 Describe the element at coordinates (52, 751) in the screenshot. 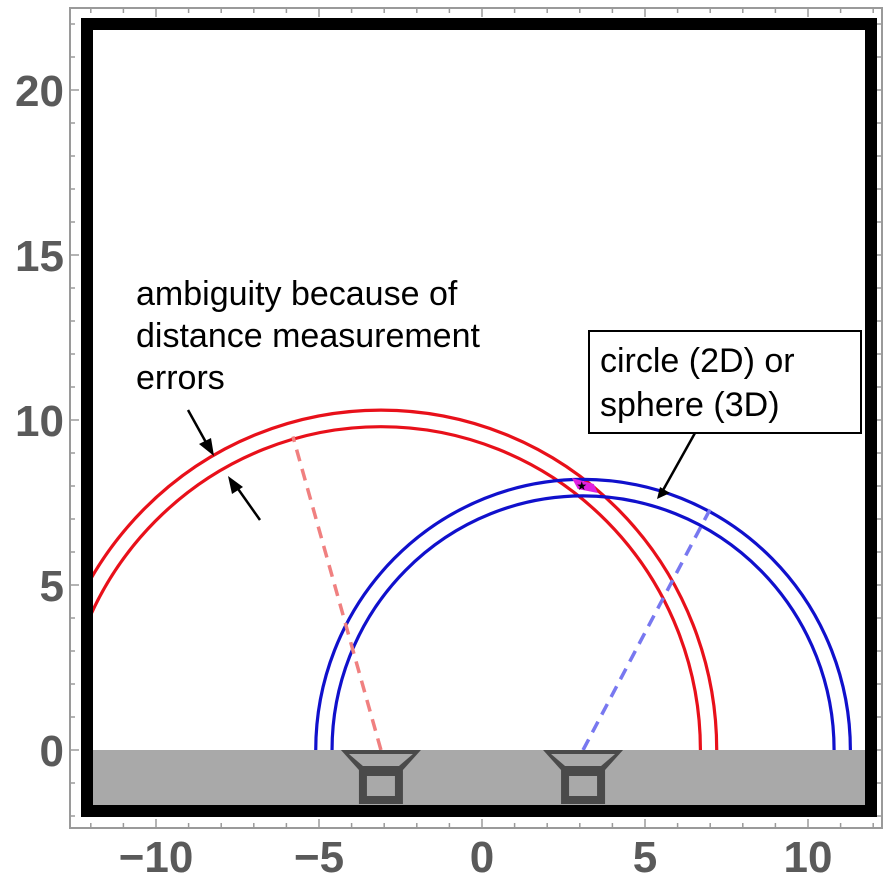

I see `y-tick-label: 0` at that location.